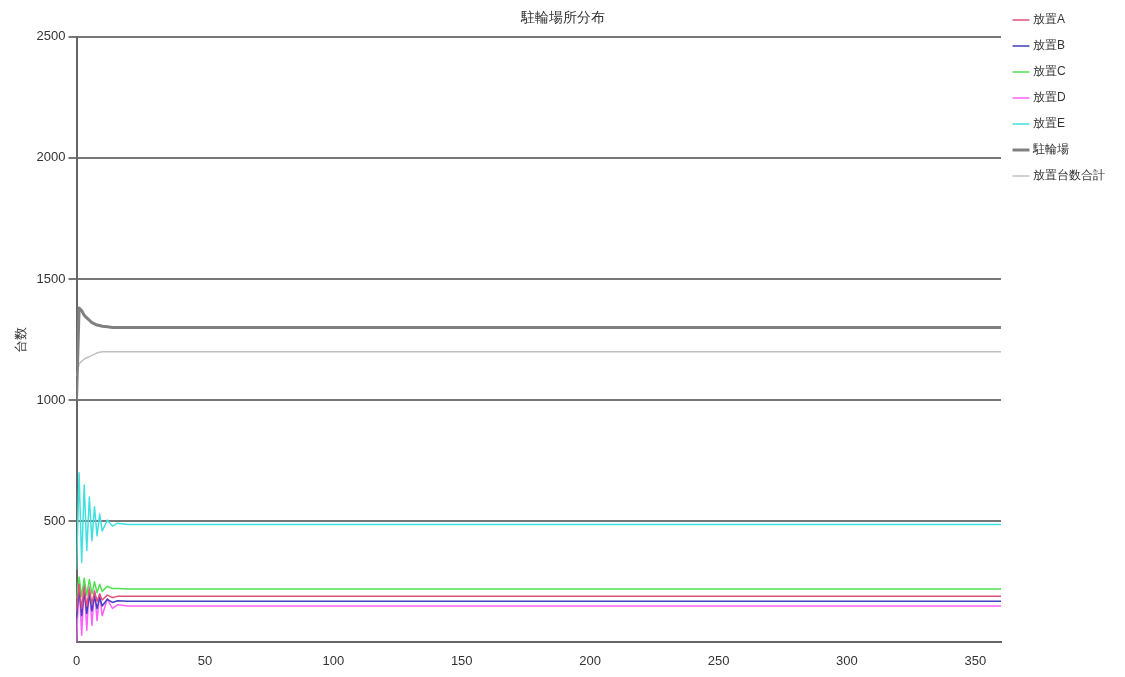 The image size is (1125, 677). I want to click on x-tick-label: 250, so click(718, 660).